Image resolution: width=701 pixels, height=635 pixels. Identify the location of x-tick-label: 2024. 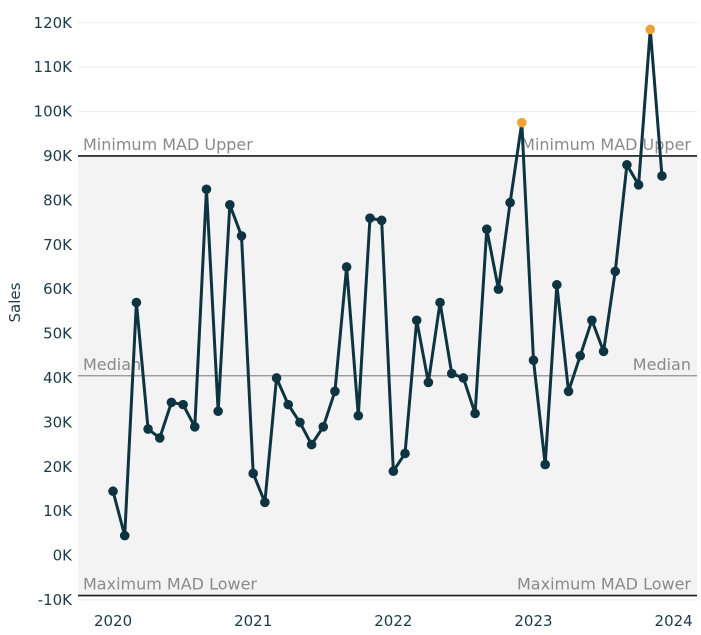
(674, 621).